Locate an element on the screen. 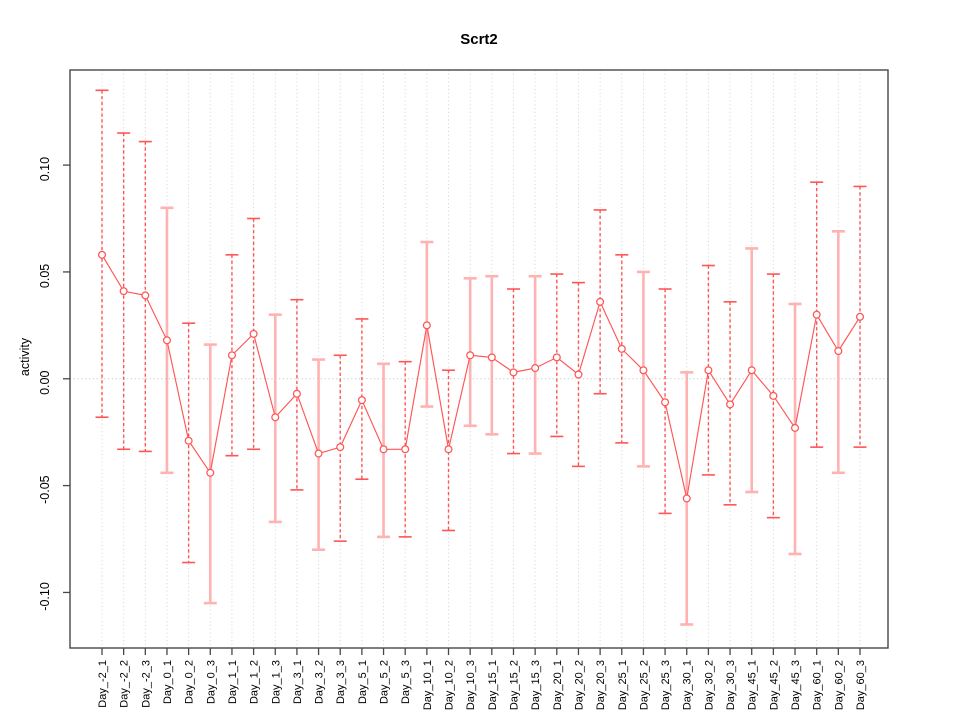  y-tick-label: 0.10 is located at coordinates (45, 169).